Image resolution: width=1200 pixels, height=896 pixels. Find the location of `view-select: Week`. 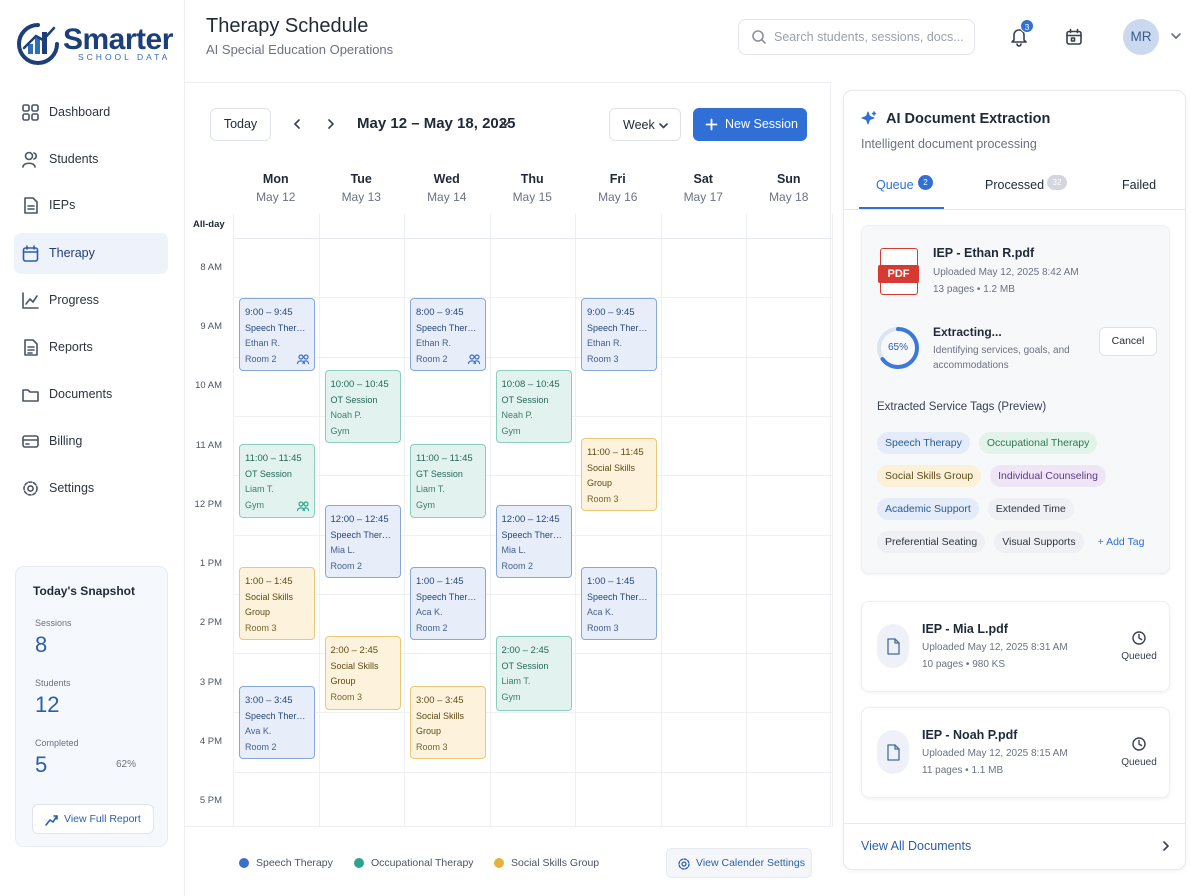

view-select: Week is located at coordinates (645, 124).